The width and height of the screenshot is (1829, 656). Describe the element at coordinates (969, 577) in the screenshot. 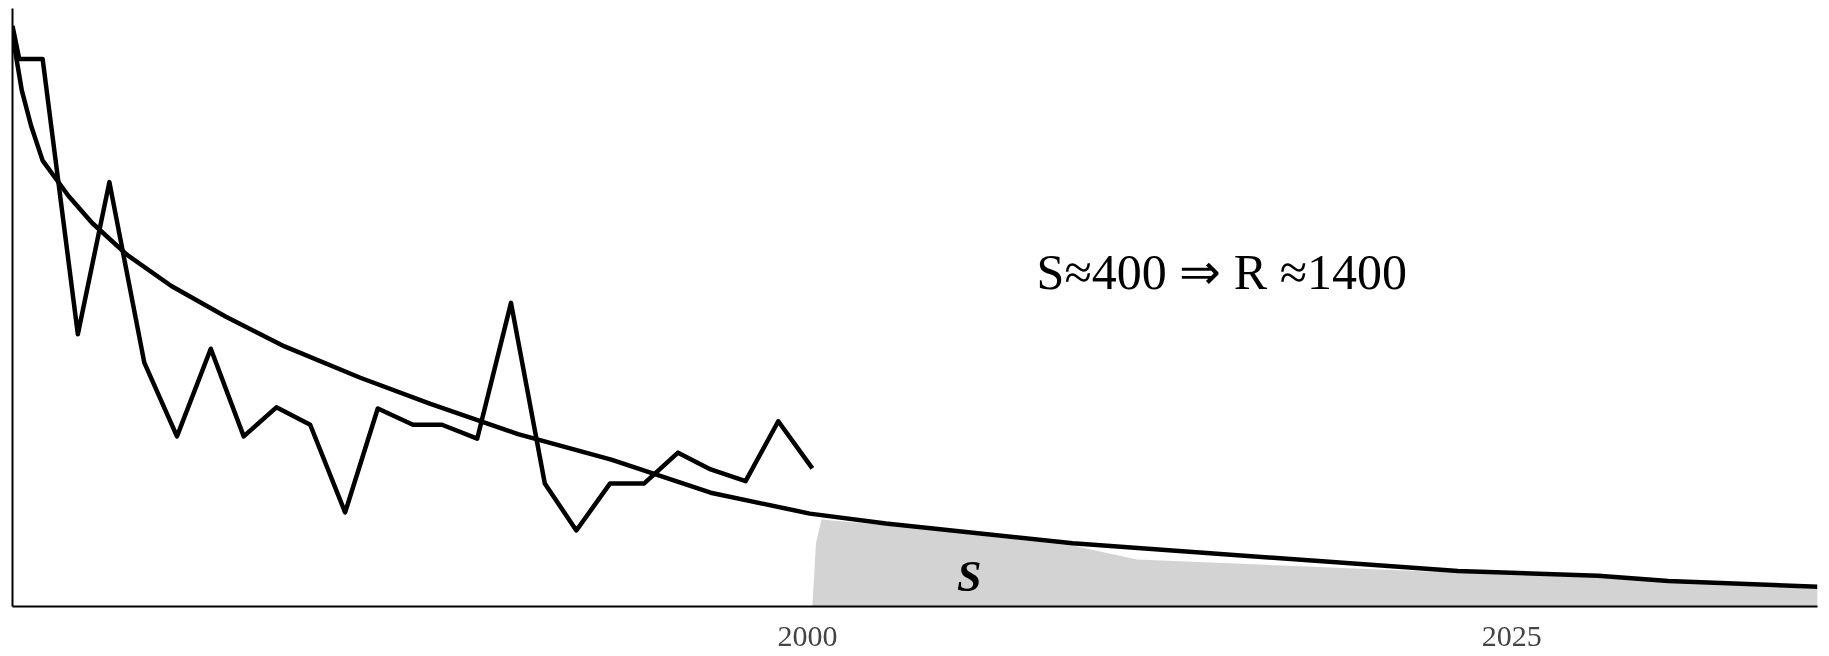

I see `annotation: S` at that location.